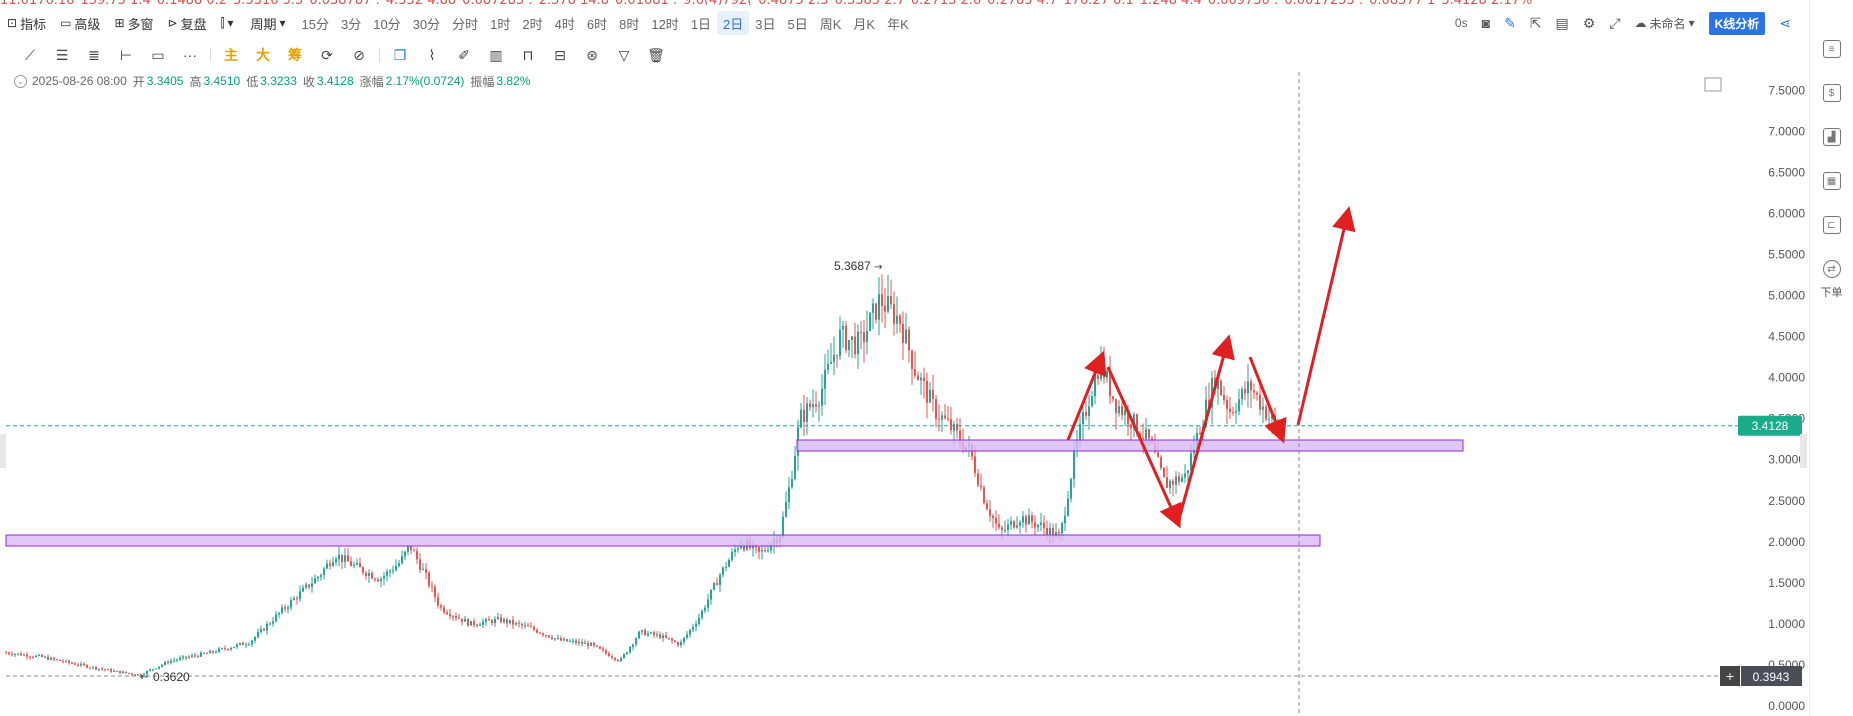 The height and width of the screenshot is (716, 1853). Describe the element at coordinates (400, 54) in the screenshot. I see `copy-icon: ❐` at that location.